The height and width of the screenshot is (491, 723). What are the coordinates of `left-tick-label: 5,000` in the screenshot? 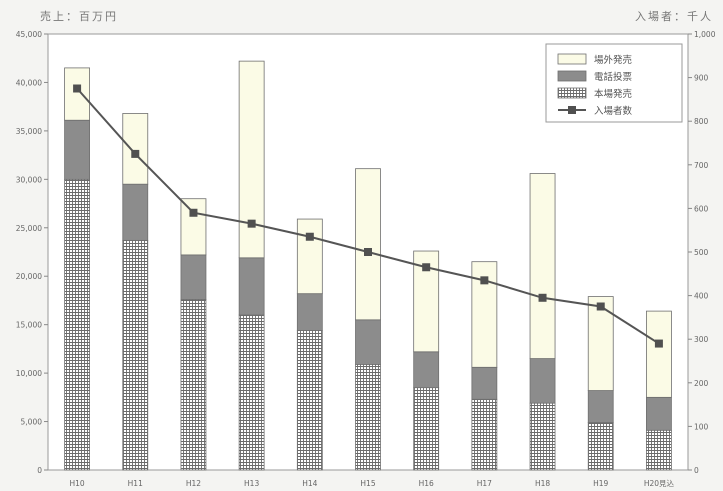 It's located at (32, 422).